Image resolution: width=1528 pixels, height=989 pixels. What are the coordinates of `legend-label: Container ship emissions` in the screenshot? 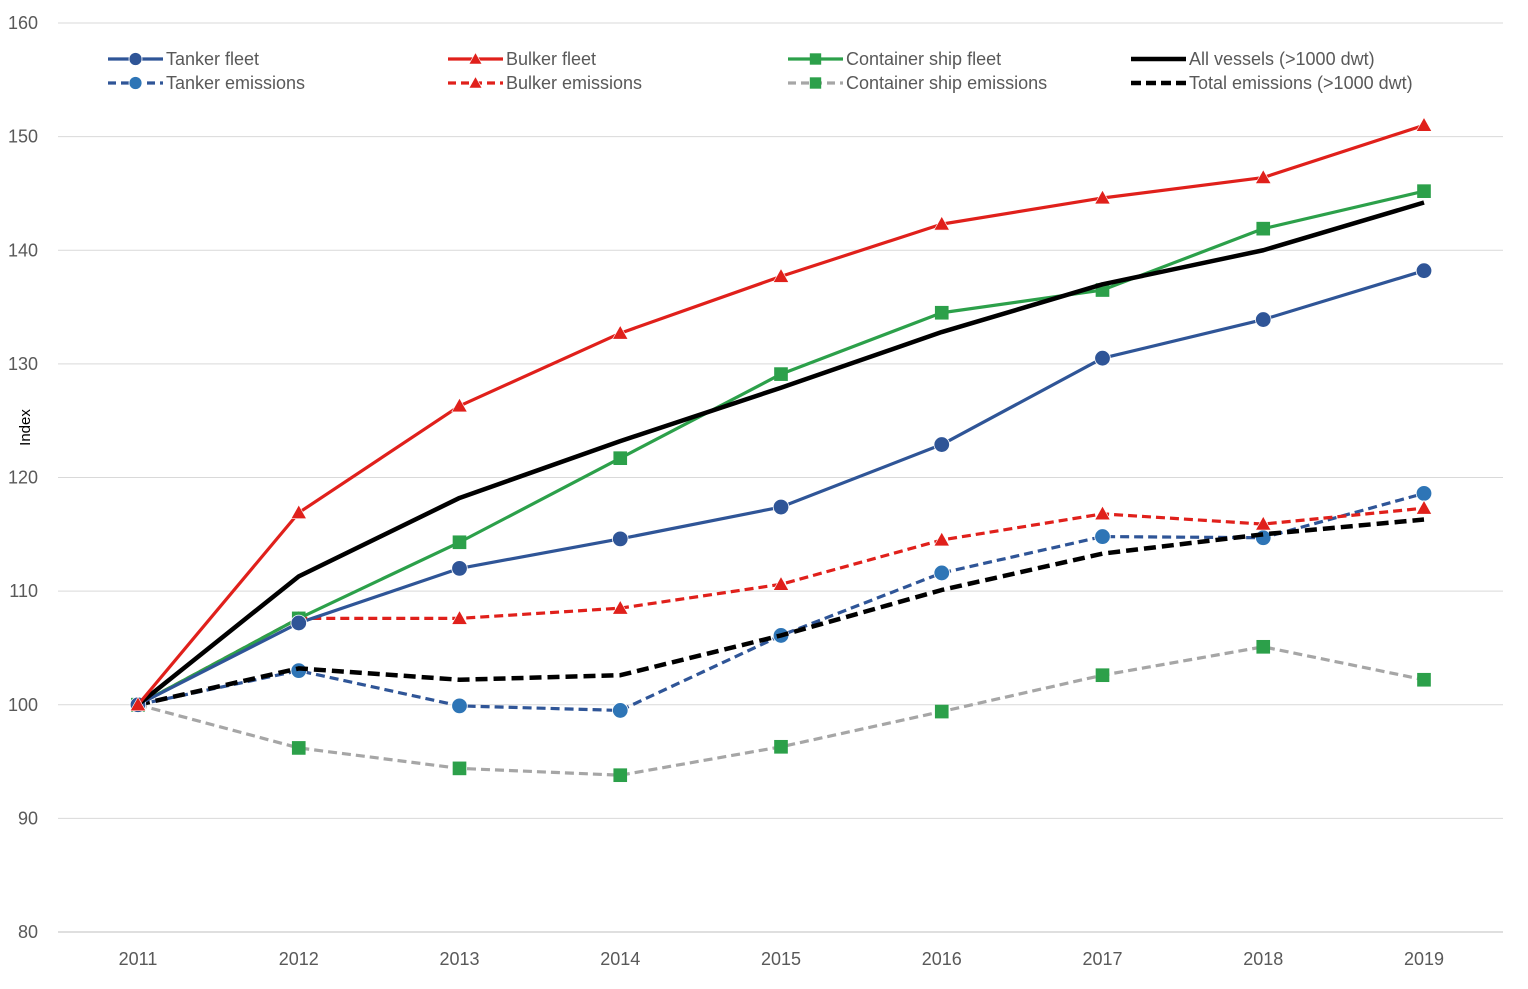 It's located at (946, 83).